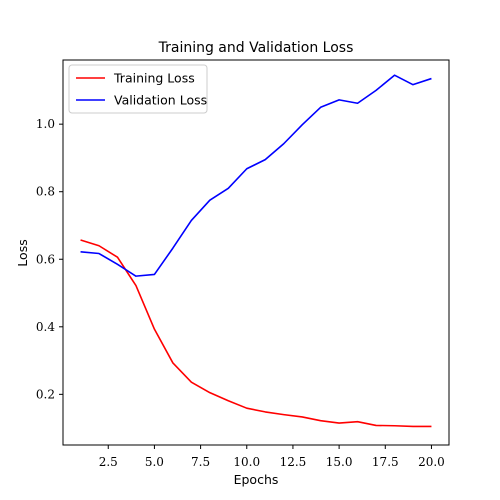  I want to click on y-axis-label: Loss, so click(22, 252).